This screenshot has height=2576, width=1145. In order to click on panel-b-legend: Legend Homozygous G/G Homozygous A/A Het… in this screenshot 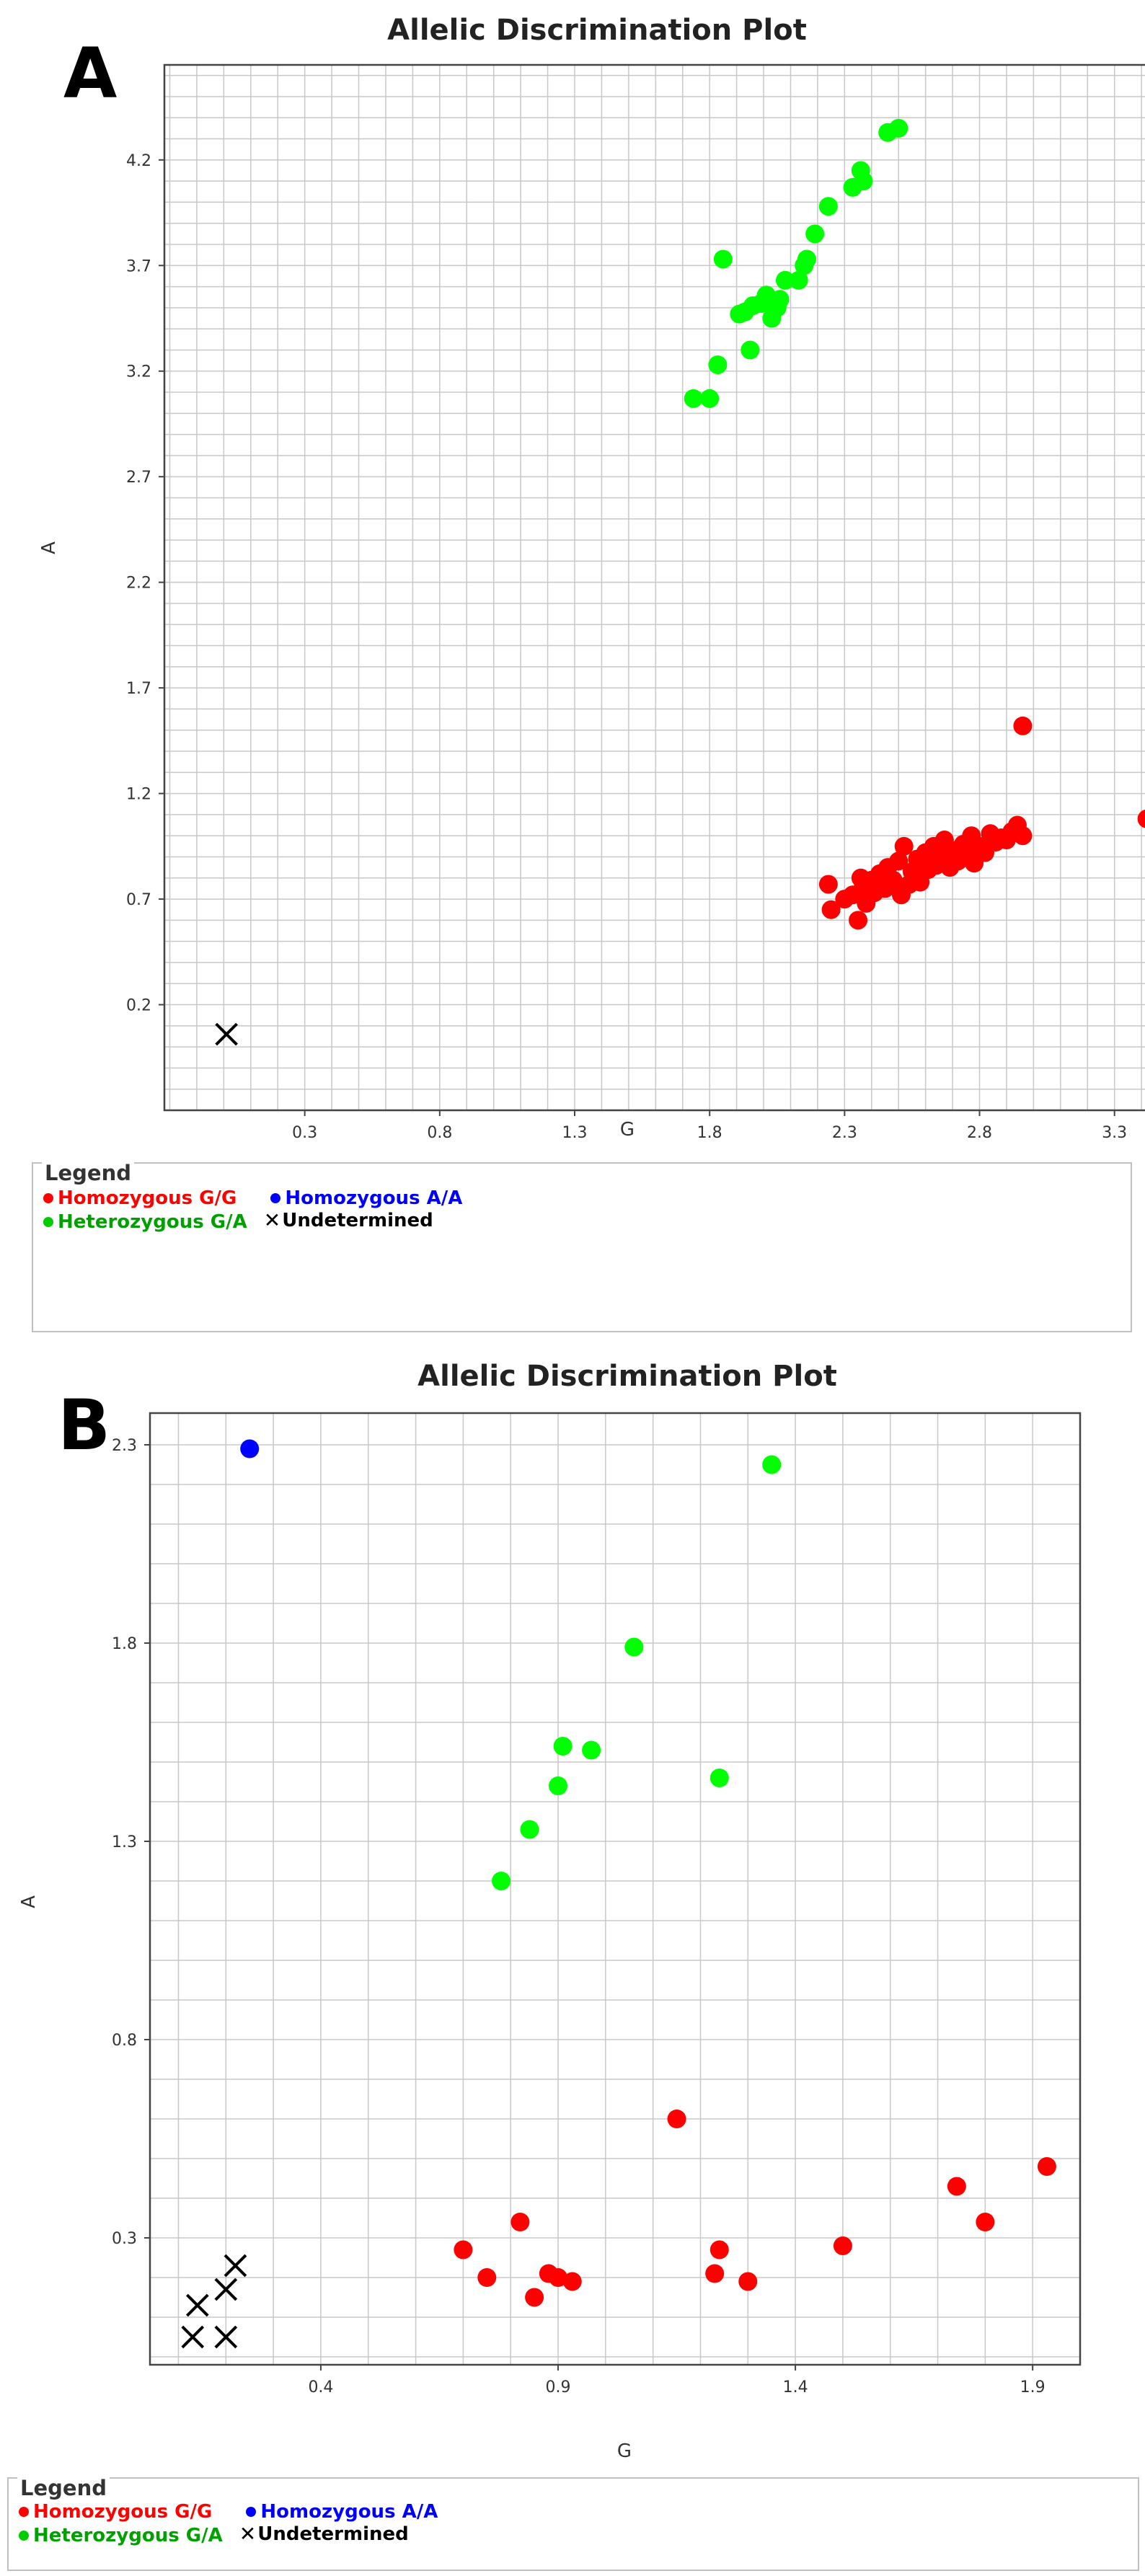, I will do `click(573, 2523)`.